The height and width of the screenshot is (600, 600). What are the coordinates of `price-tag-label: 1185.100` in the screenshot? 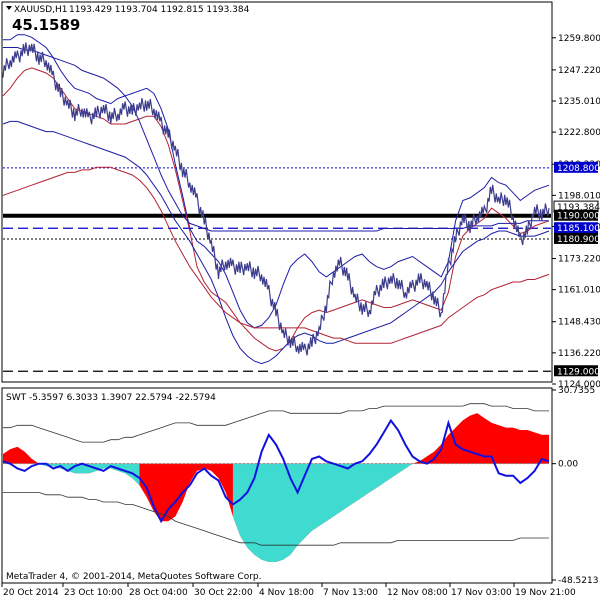 It's located at (578, 229).